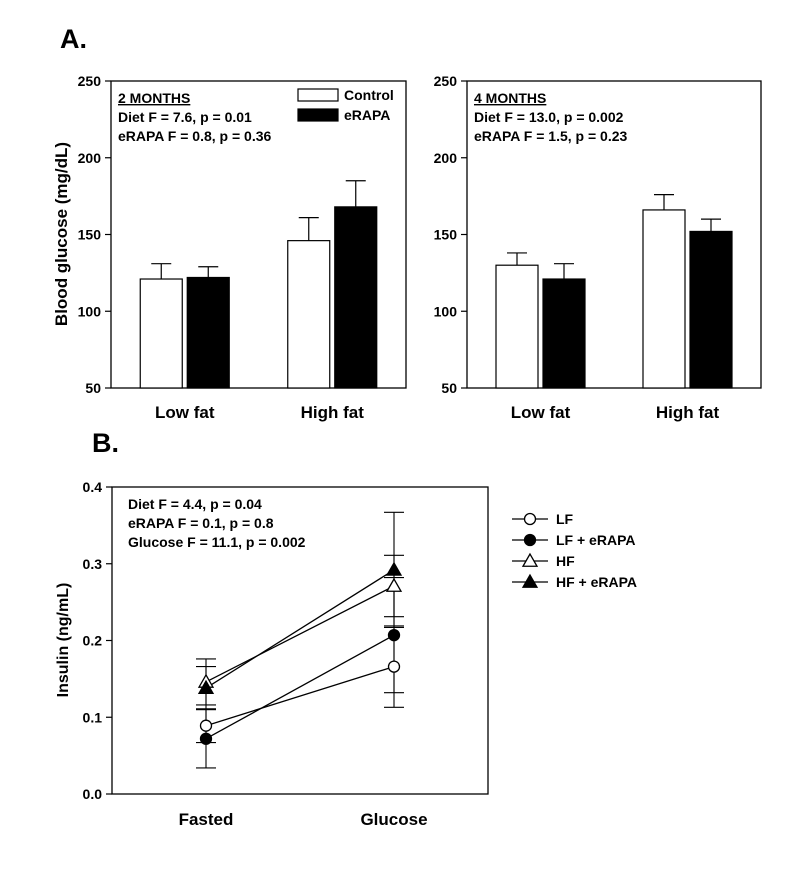  Describe the element at coordinates (105, 443) in the screenshot. I see `panel-label-b: B.` at that location.